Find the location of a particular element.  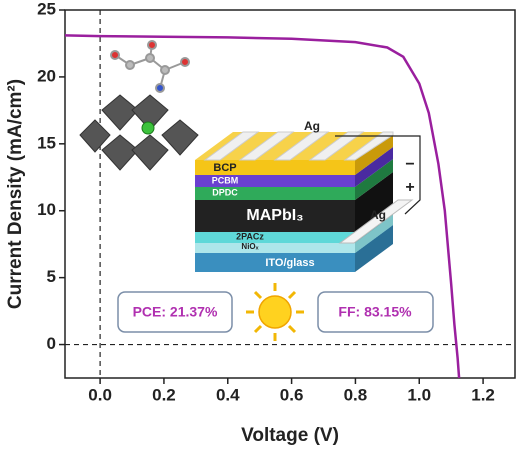

layer-label: MAPbI₃ is located at coordinates (274, 215).